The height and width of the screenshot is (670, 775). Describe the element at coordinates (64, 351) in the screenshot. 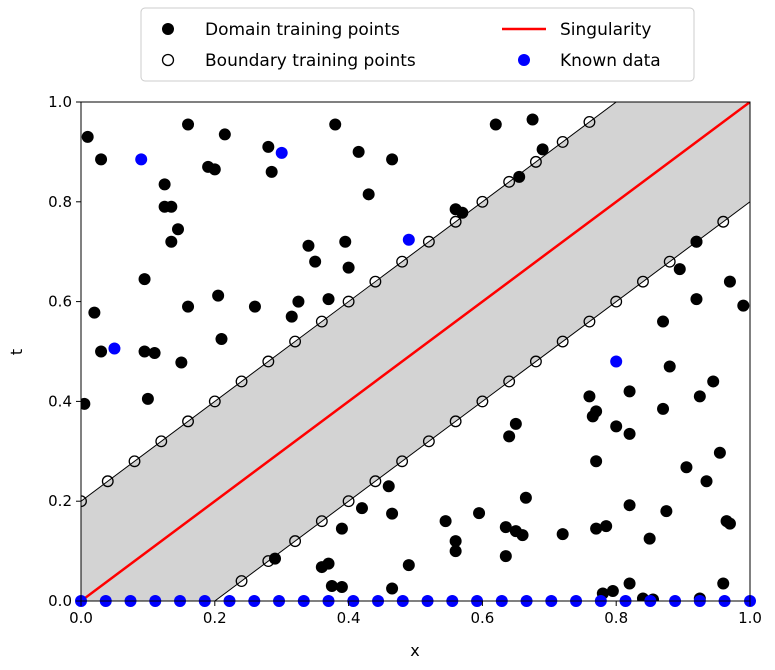

I see `y-axis-ticks: 0.0 0.2 0.4 0.6 0.8 1.0` at that location.